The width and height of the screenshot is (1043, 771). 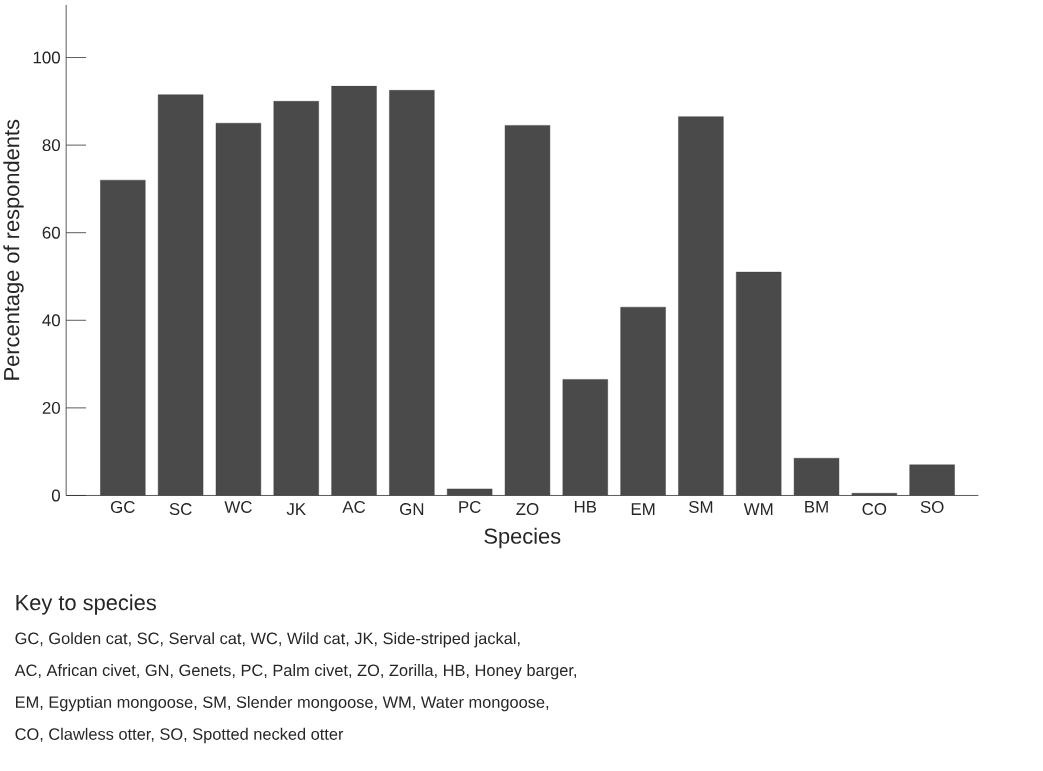 What do you see at coordinates (123, 507) in the screenshot?
I see `x-tick-label: GC` at bounding box center [123, 507].